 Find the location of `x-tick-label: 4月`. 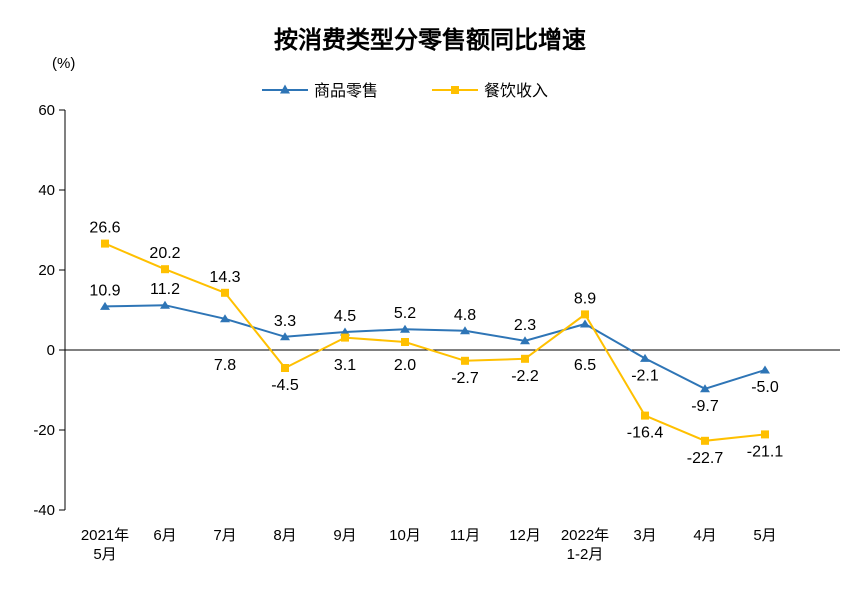

x-tick-label: 4月 is located at coordinates (704, 535).